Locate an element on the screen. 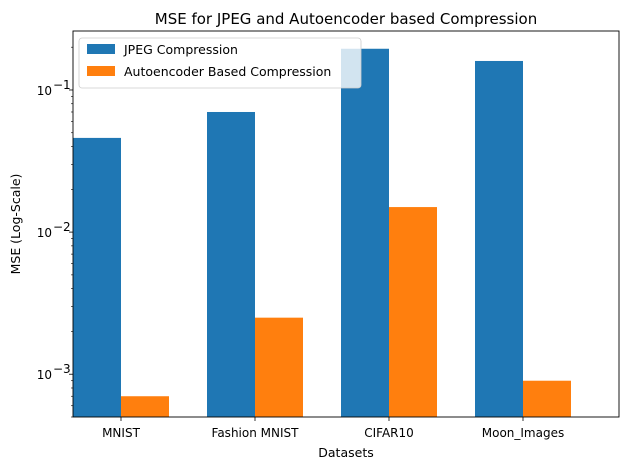 Image resolution: width=630 pixels, height=470 pixels. y-tick-exponent: −1 is located at coordinates (62, 85).